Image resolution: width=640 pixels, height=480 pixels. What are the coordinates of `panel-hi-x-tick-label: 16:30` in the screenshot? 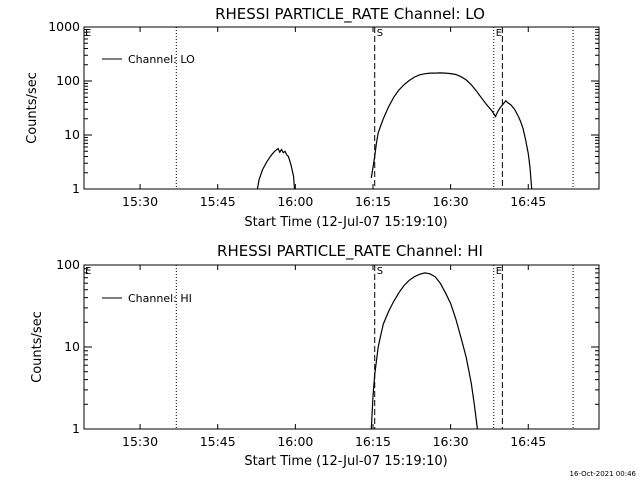 It's located at (451, 441).